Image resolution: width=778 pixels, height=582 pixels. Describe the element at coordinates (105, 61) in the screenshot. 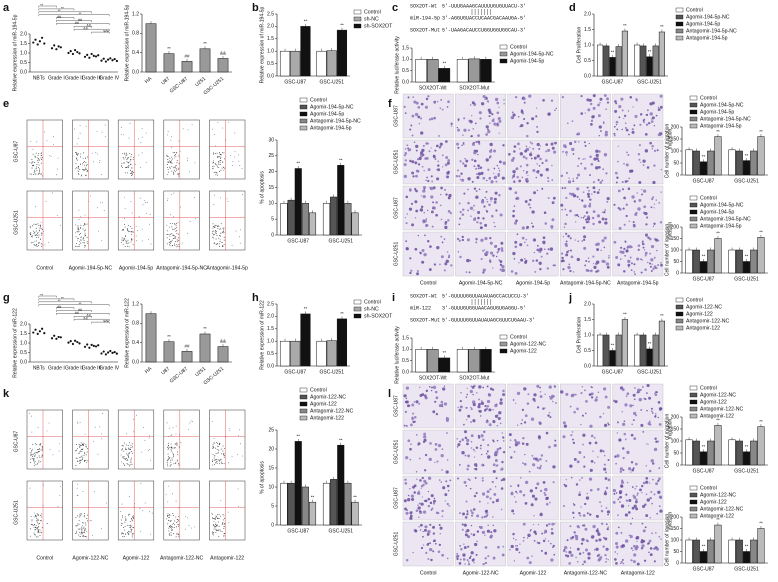

I see `dot` at that location.